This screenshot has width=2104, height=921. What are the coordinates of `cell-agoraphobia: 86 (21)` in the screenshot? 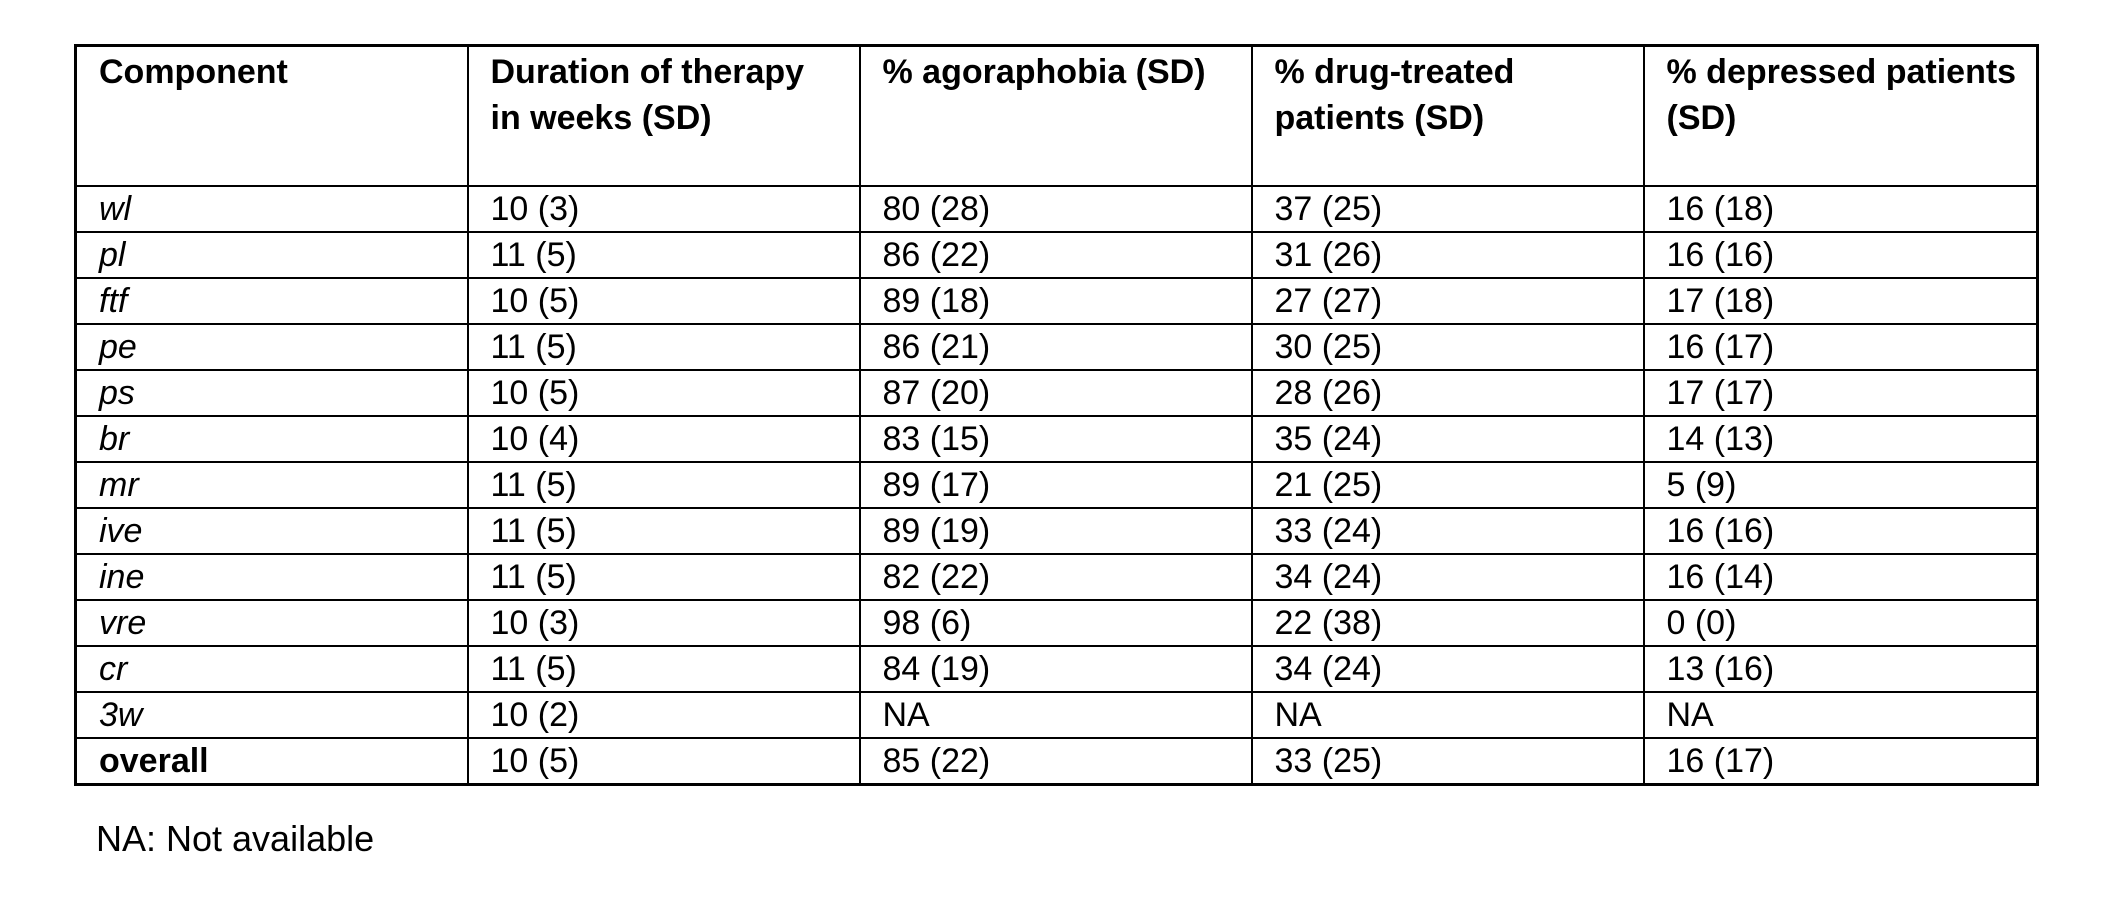 It's located at (1055, 346).